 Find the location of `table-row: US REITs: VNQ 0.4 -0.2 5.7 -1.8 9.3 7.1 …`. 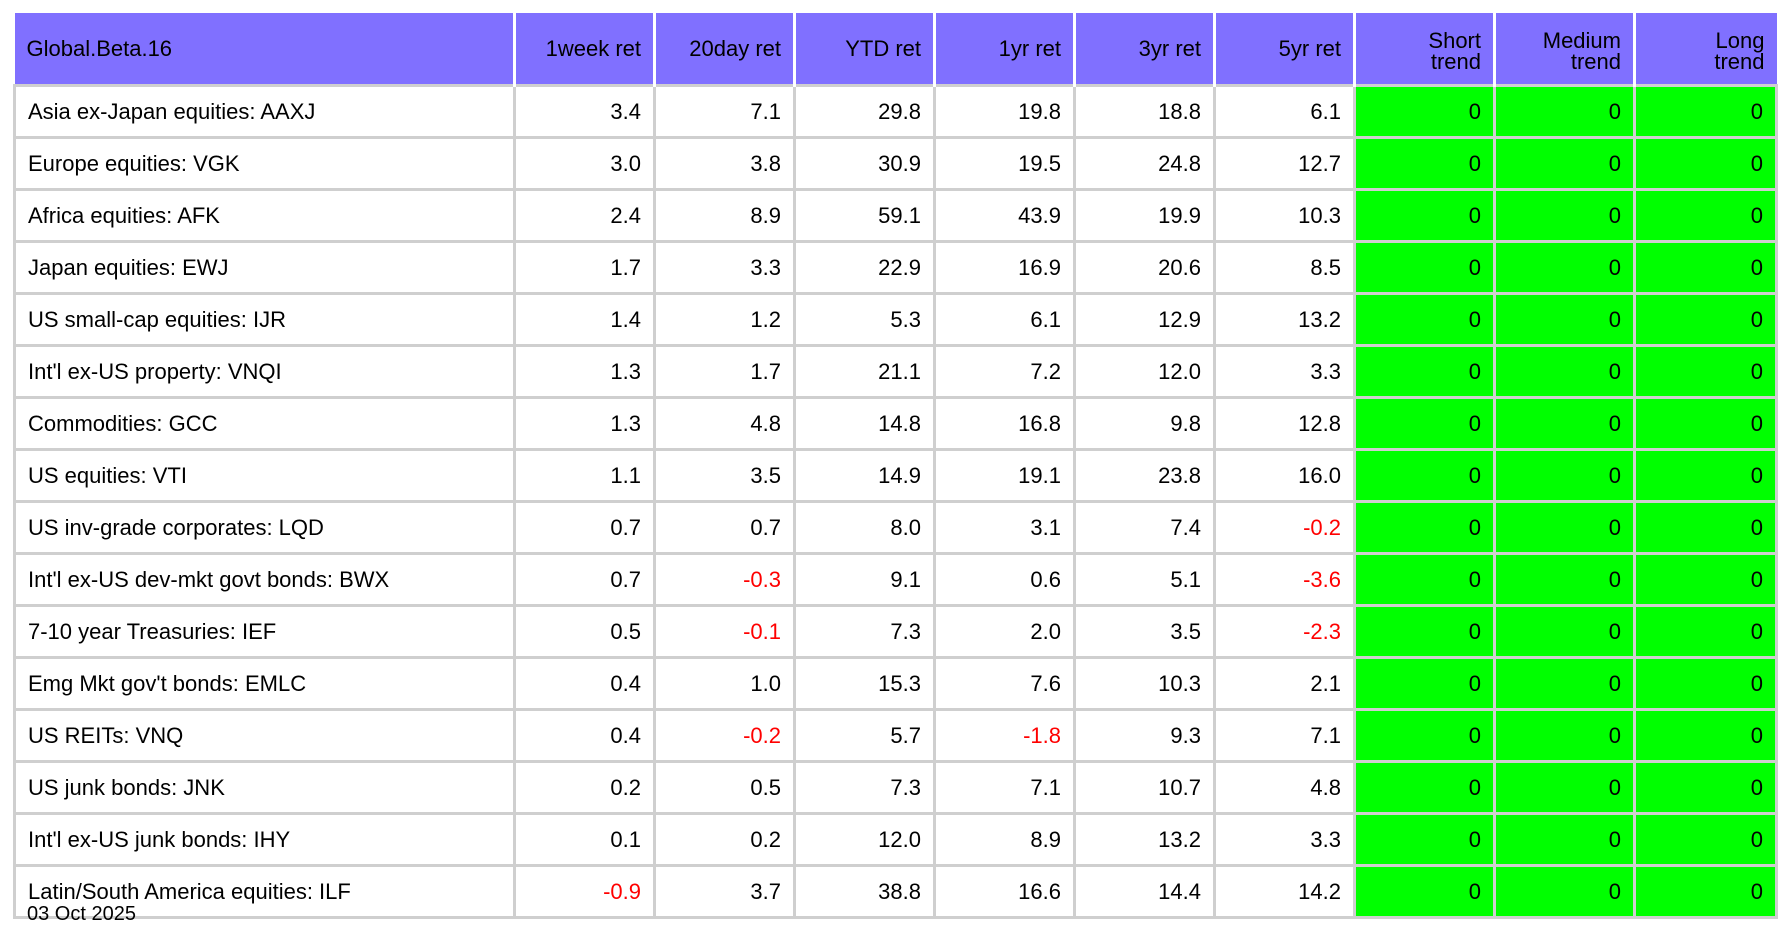

table-row: US REITs: VNQ 0.4 -0.2 5.7 -1.8 9.3 7.1 … is located at coordinates (895, 735).